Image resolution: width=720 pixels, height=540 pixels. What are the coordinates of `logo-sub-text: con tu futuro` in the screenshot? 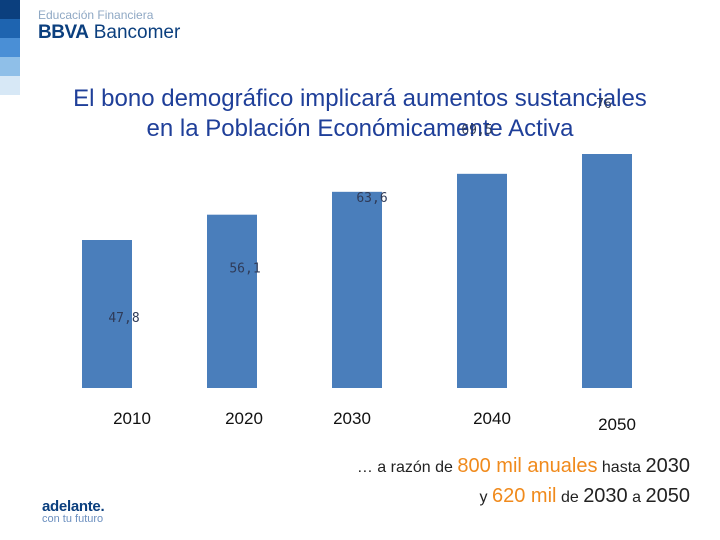 It's located at (73, 519).